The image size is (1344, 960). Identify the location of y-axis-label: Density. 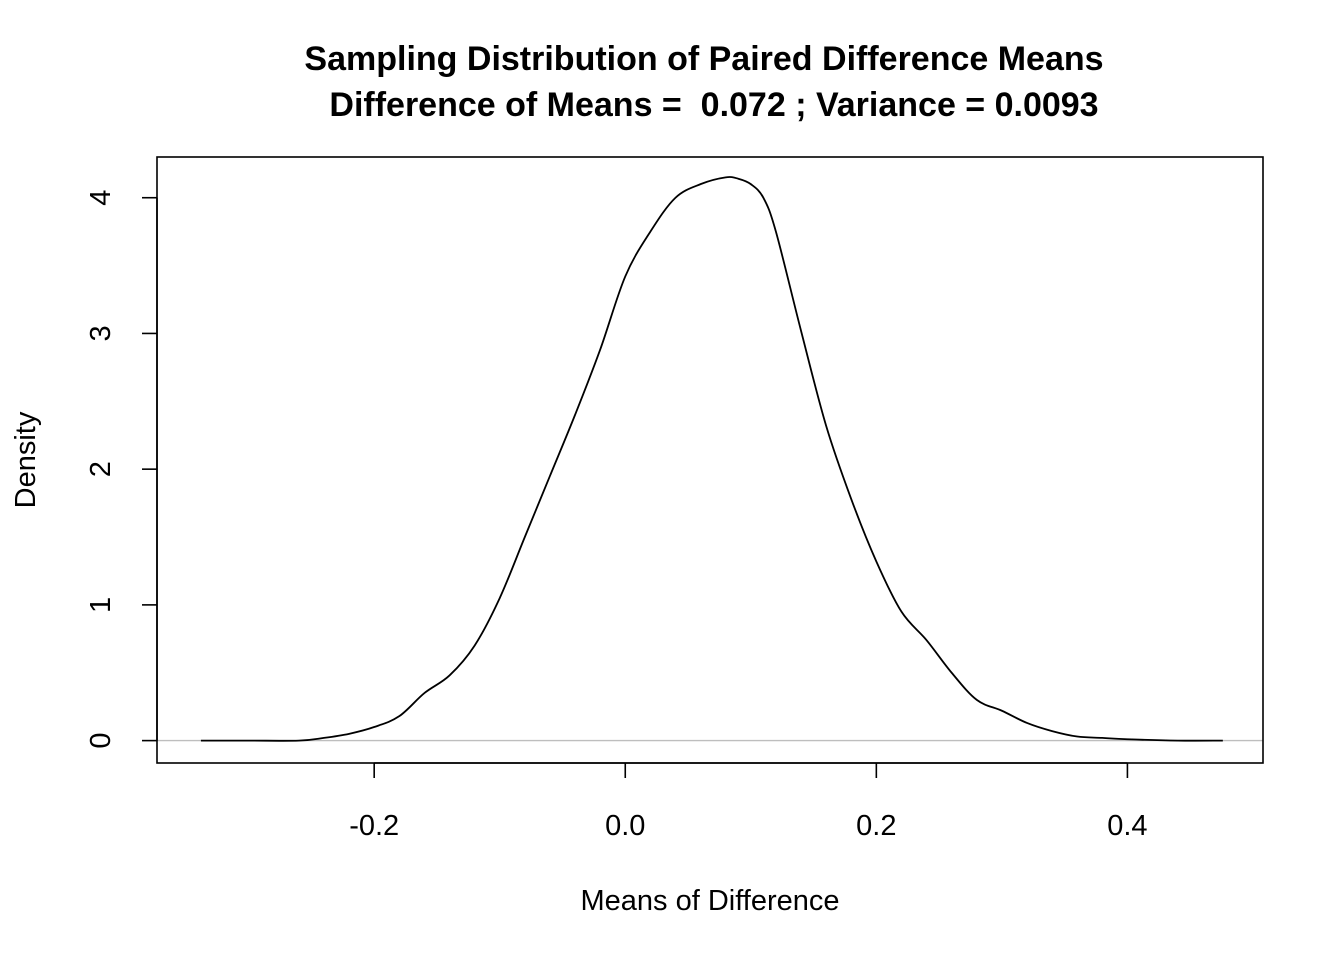
(26, 459).